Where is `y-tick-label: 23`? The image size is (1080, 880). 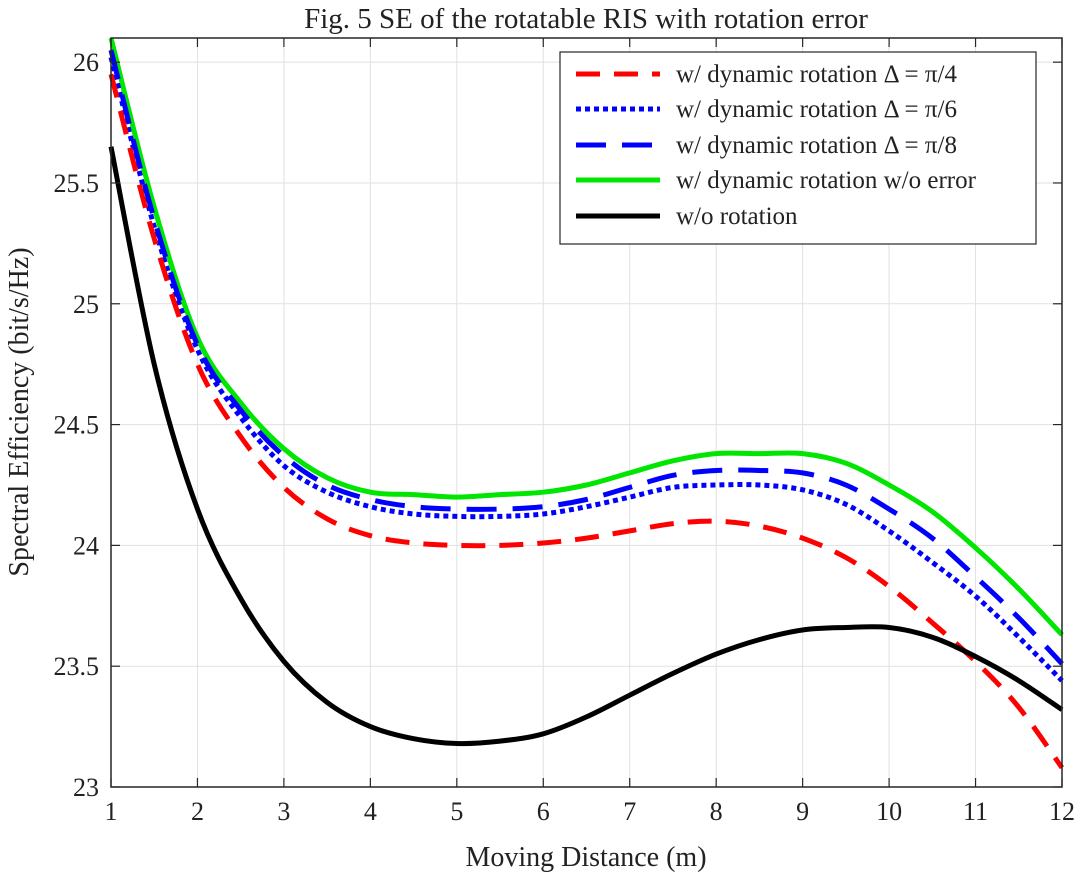 y-tick-label: 23 is located at coordinates (86, 787).